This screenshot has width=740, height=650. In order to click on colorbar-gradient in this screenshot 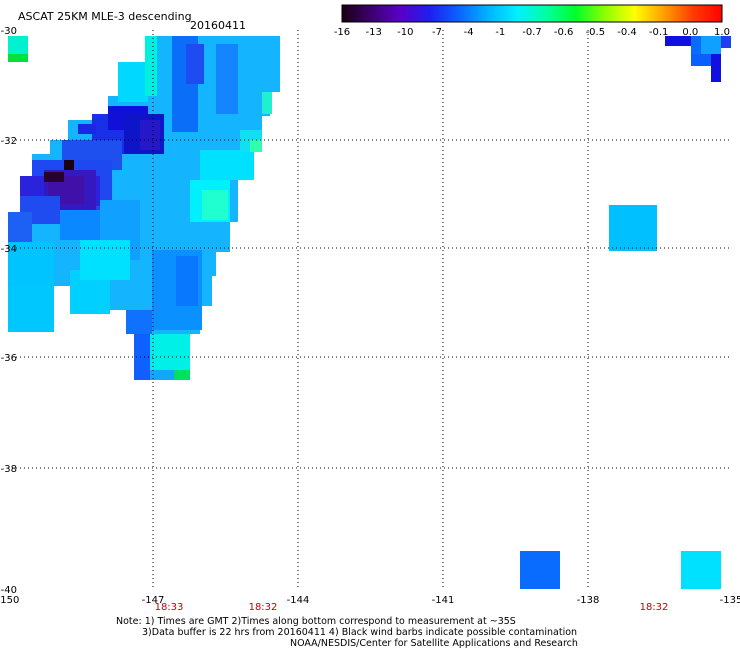, I will do `click(532, 13)`.